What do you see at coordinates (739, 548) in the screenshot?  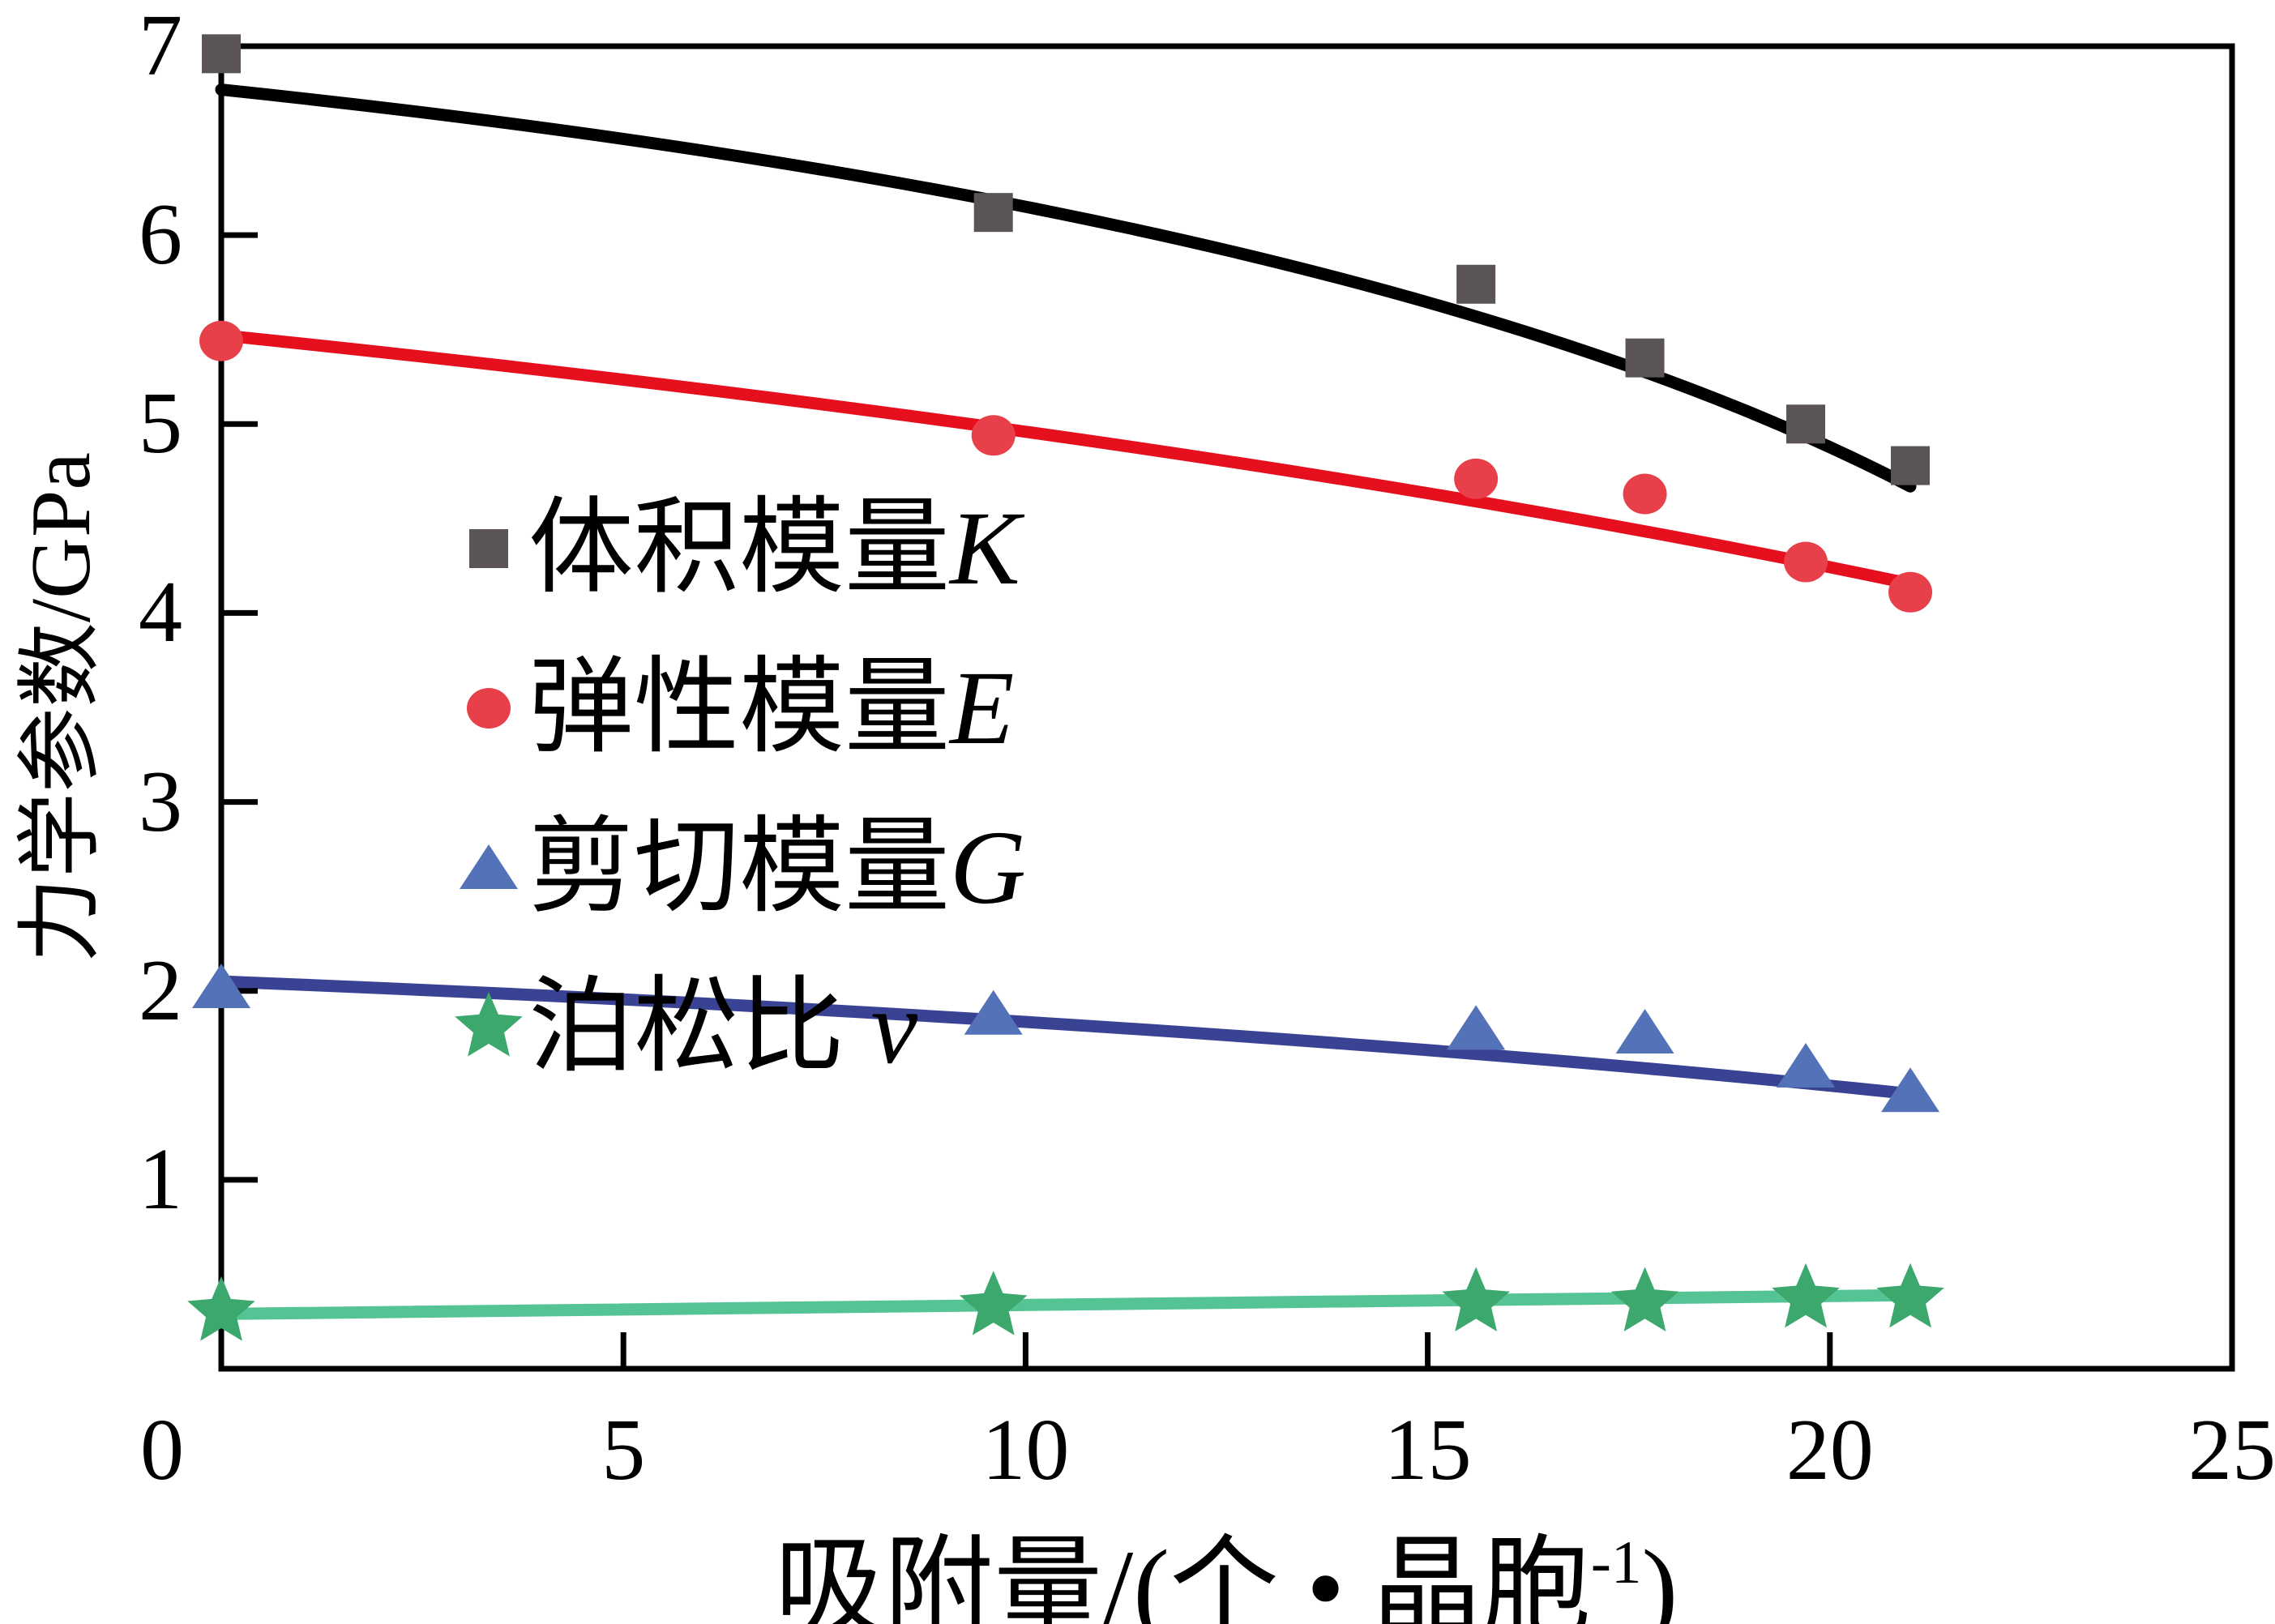 I see `legend-label: 体积模量` at bounding box center [739, 548].